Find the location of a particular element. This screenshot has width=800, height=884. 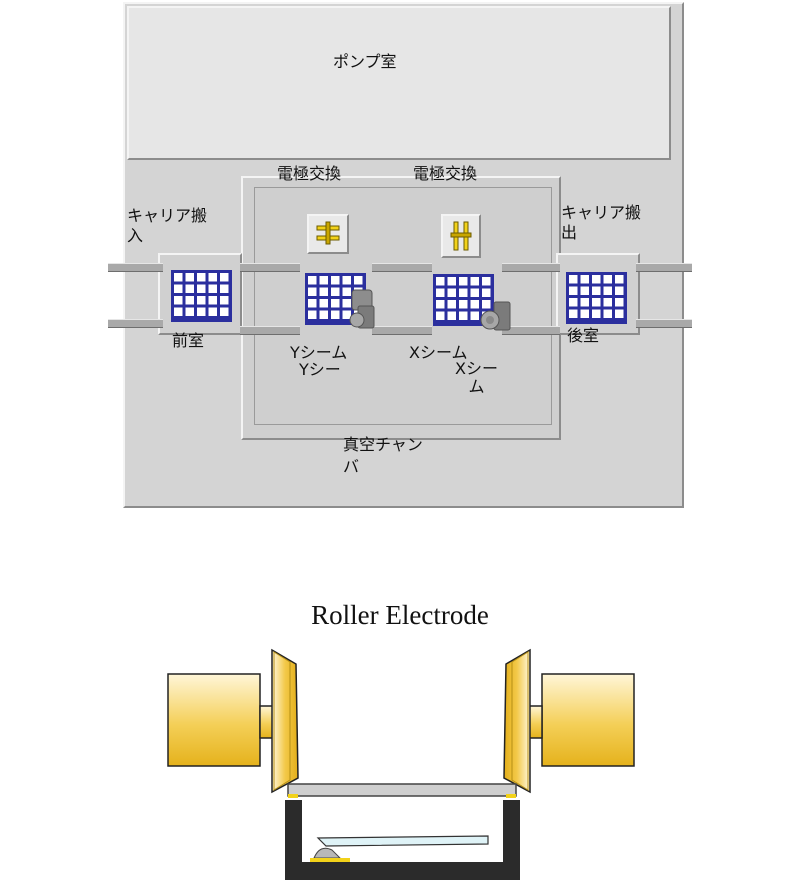

pump-room-label: ポンプ室 is located at coordinates (365, 61).